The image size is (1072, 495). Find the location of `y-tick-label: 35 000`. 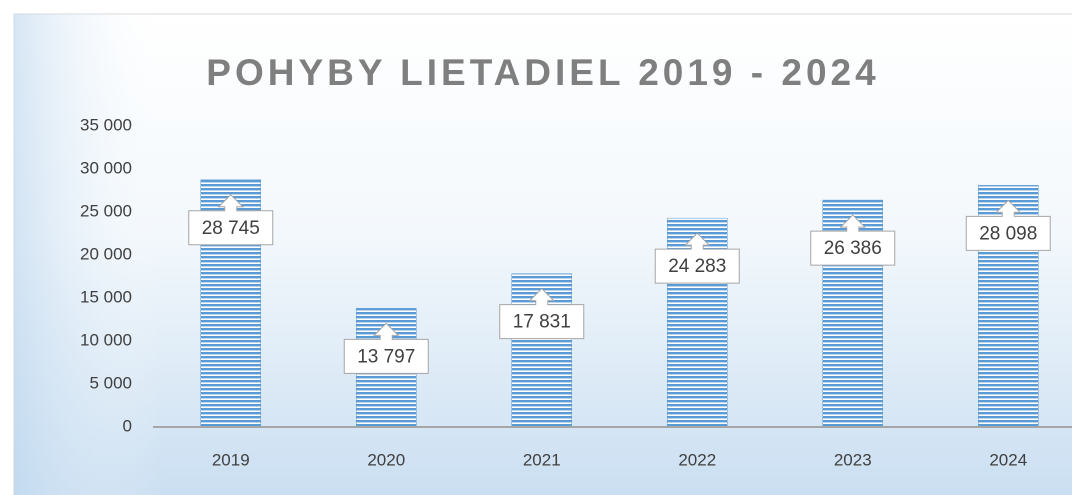

y-tick-label: 35 000 is located at coordinates (106, 124).